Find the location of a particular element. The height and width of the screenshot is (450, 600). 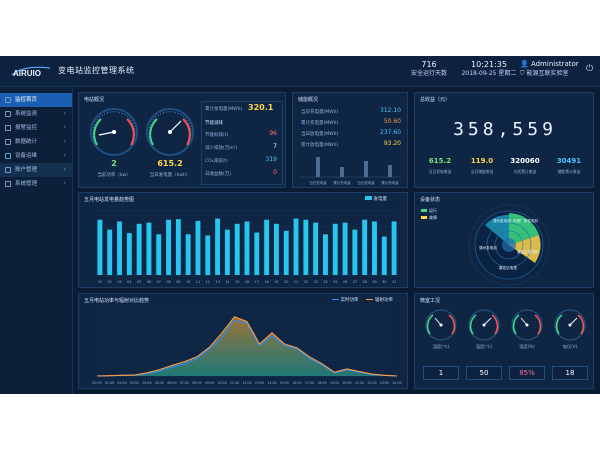

sidebar-item-alarm: 报警监控 › is located at coordinates (36, 128).